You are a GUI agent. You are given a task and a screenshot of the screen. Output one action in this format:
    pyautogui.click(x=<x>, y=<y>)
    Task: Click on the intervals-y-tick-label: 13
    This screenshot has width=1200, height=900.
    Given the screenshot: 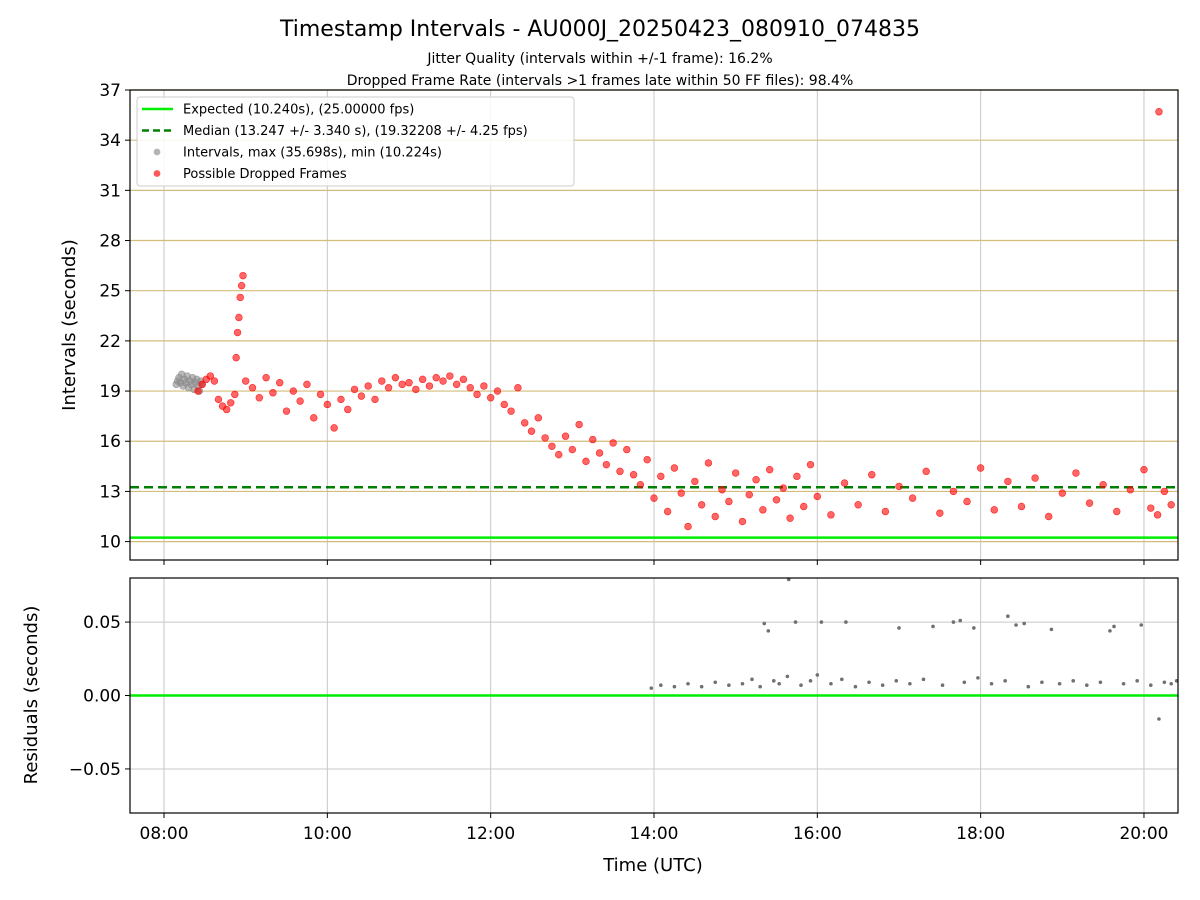 What is the action you would take?
    pyautogui.click(x=110, y=492)
    